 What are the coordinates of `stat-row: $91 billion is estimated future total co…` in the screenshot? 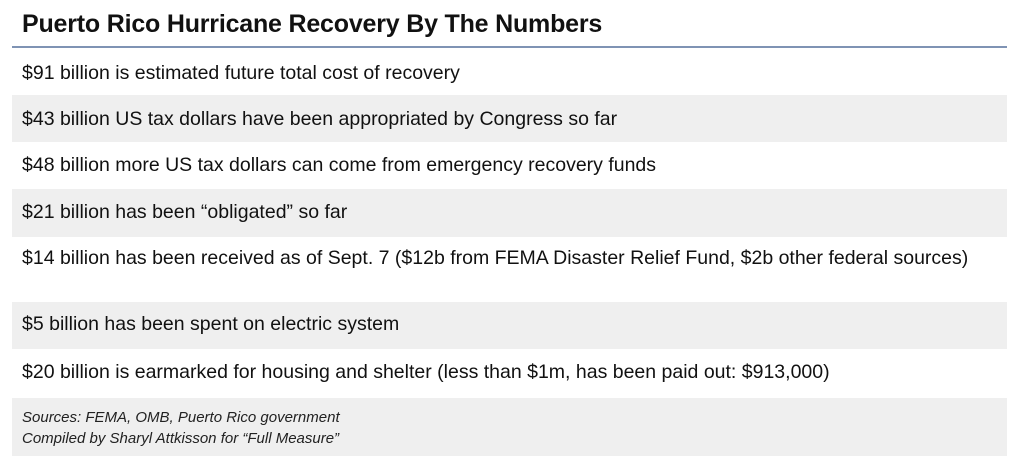 It's located at (509, 71).